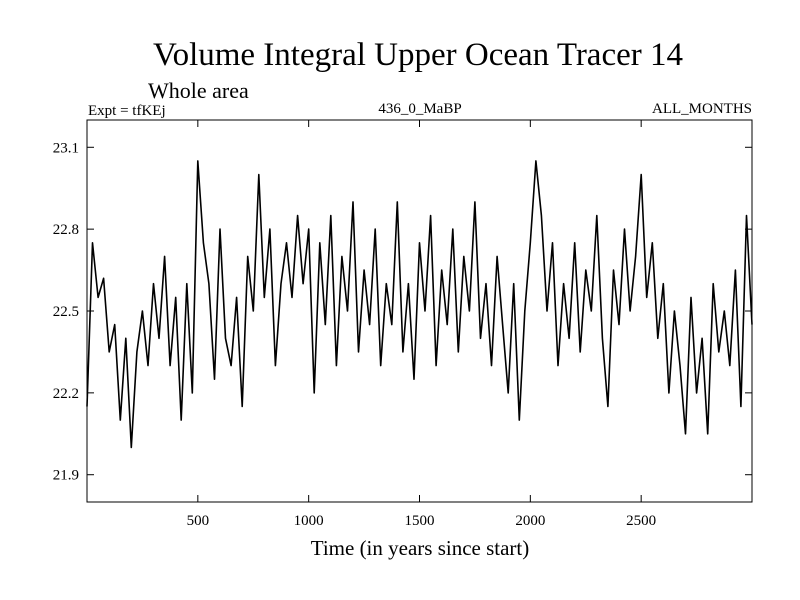 Image resolution: width=800 pixels, height=600 pixels. I want to click on x-tick-label: 500, so click(198, 521).